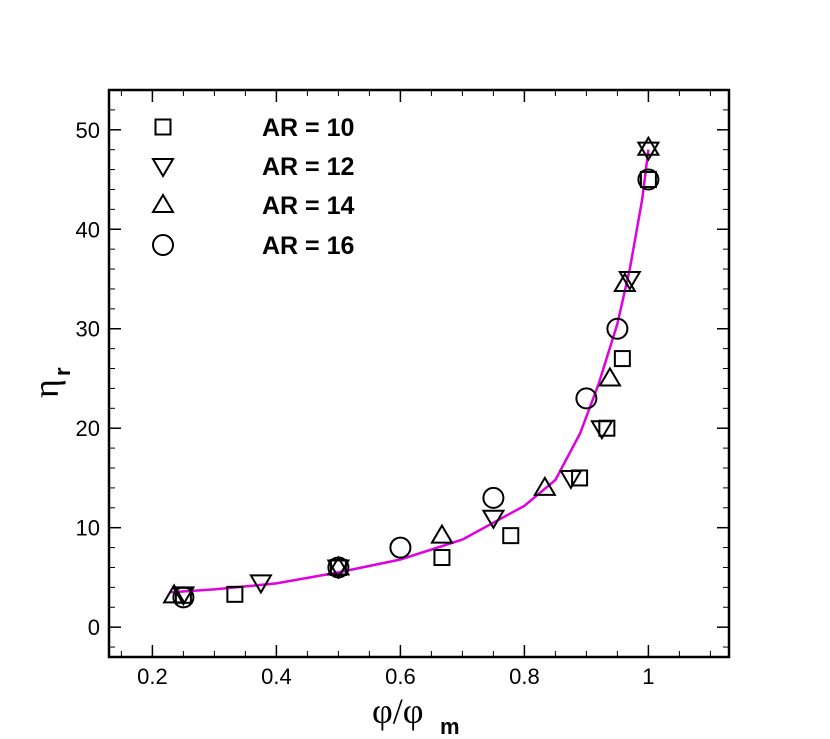  What do you see at coordinates (163, 168) in the screenshot?
I see `legend-marker-triangle-down` at bounding box center [163, 168].